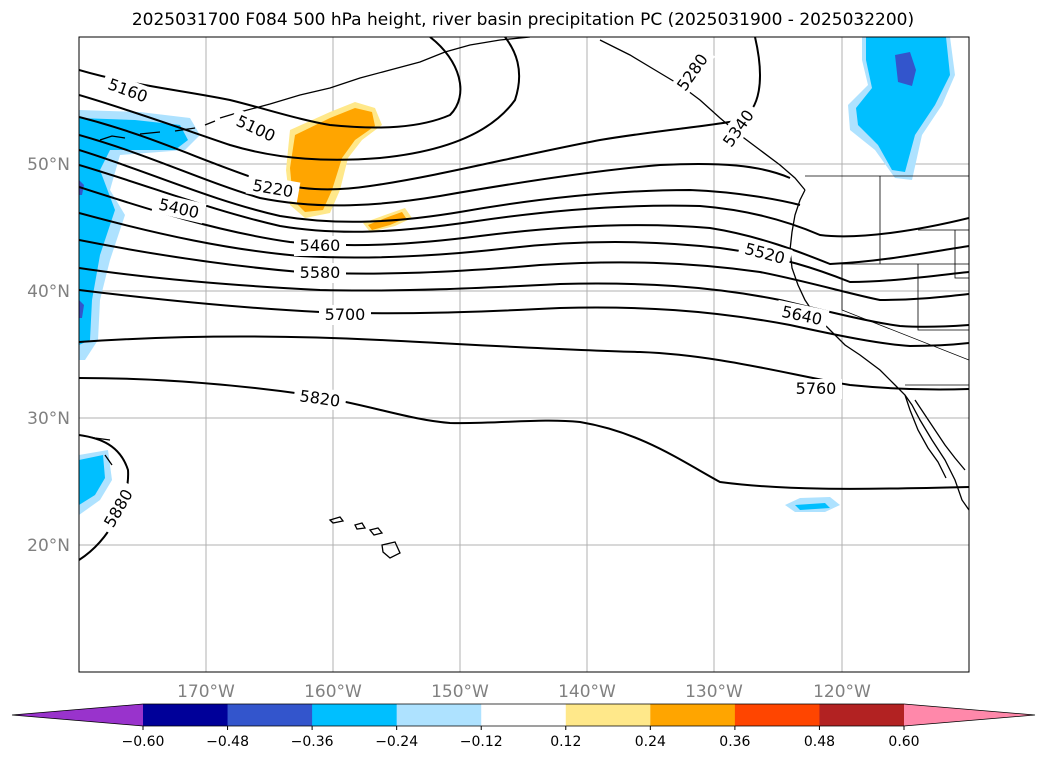 The height and width of the screenshot is (765, 1047). What do you see at coordinates (48, 355) in the screenshot?
I see `lat-labels: 20°N 30°N 40°N 50°N` at bounding box center [48, 355].